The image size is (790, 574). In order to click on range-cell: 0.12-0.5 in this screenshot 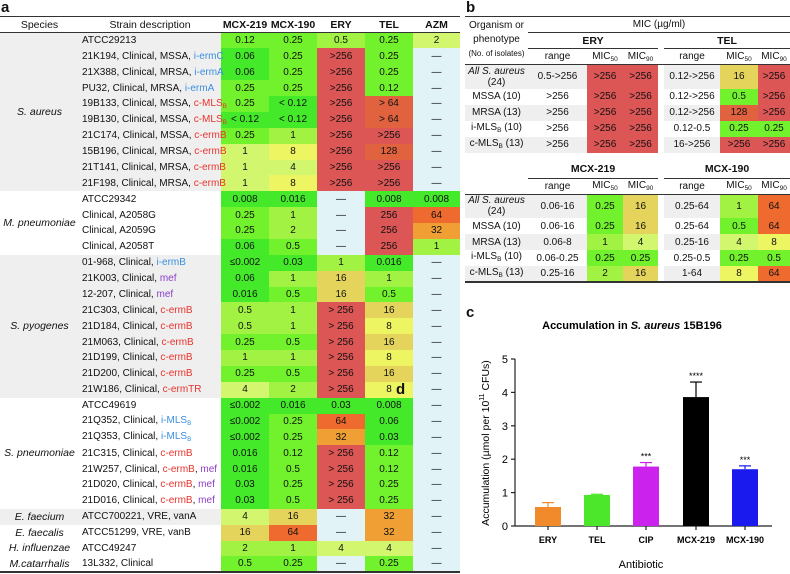, I will do `click(692, 128)`.